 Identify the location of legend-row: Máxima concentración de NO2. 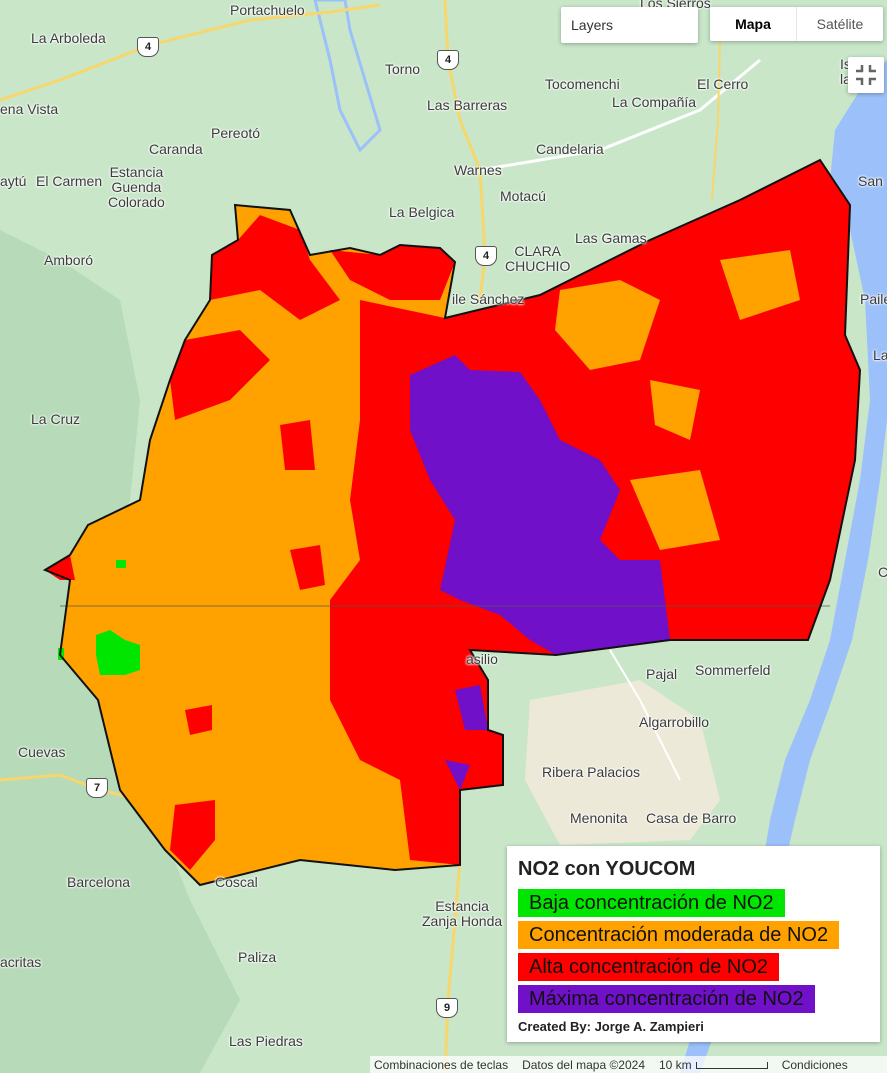
(693, 1001).